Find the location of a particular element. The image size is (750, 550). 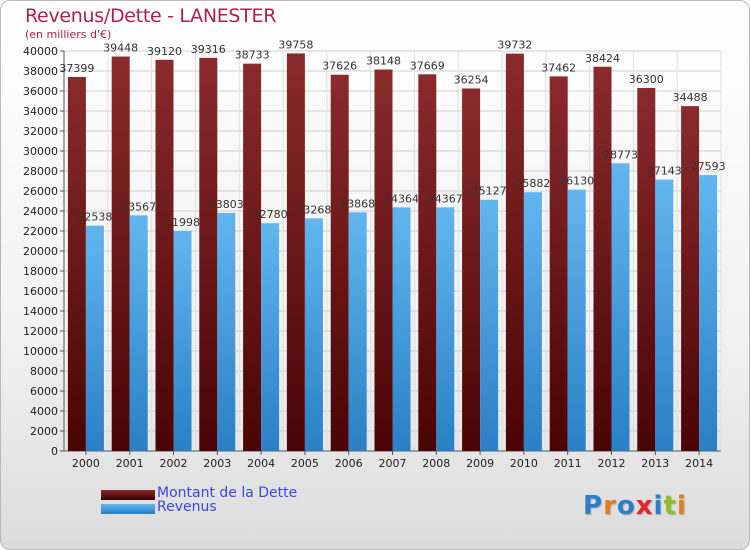

data-label-revenue: 21998 is located at coordinates (182, 222).